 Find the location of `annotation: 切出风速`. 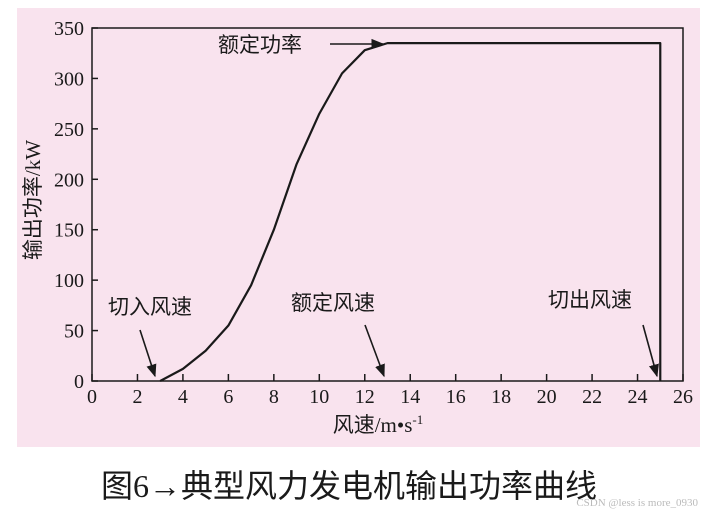

annotation: 切出风速 is located at coordinates (590, 300).